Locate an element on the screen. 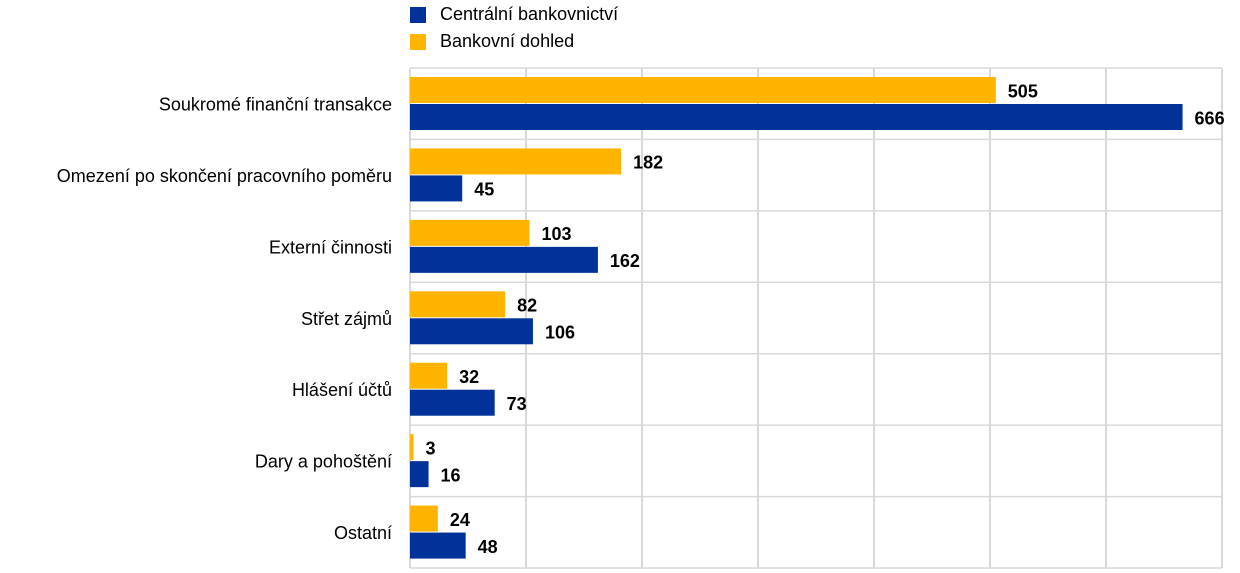 The image size is (1240, 573). value-label: 505 is located at coordinates (1023, 91).